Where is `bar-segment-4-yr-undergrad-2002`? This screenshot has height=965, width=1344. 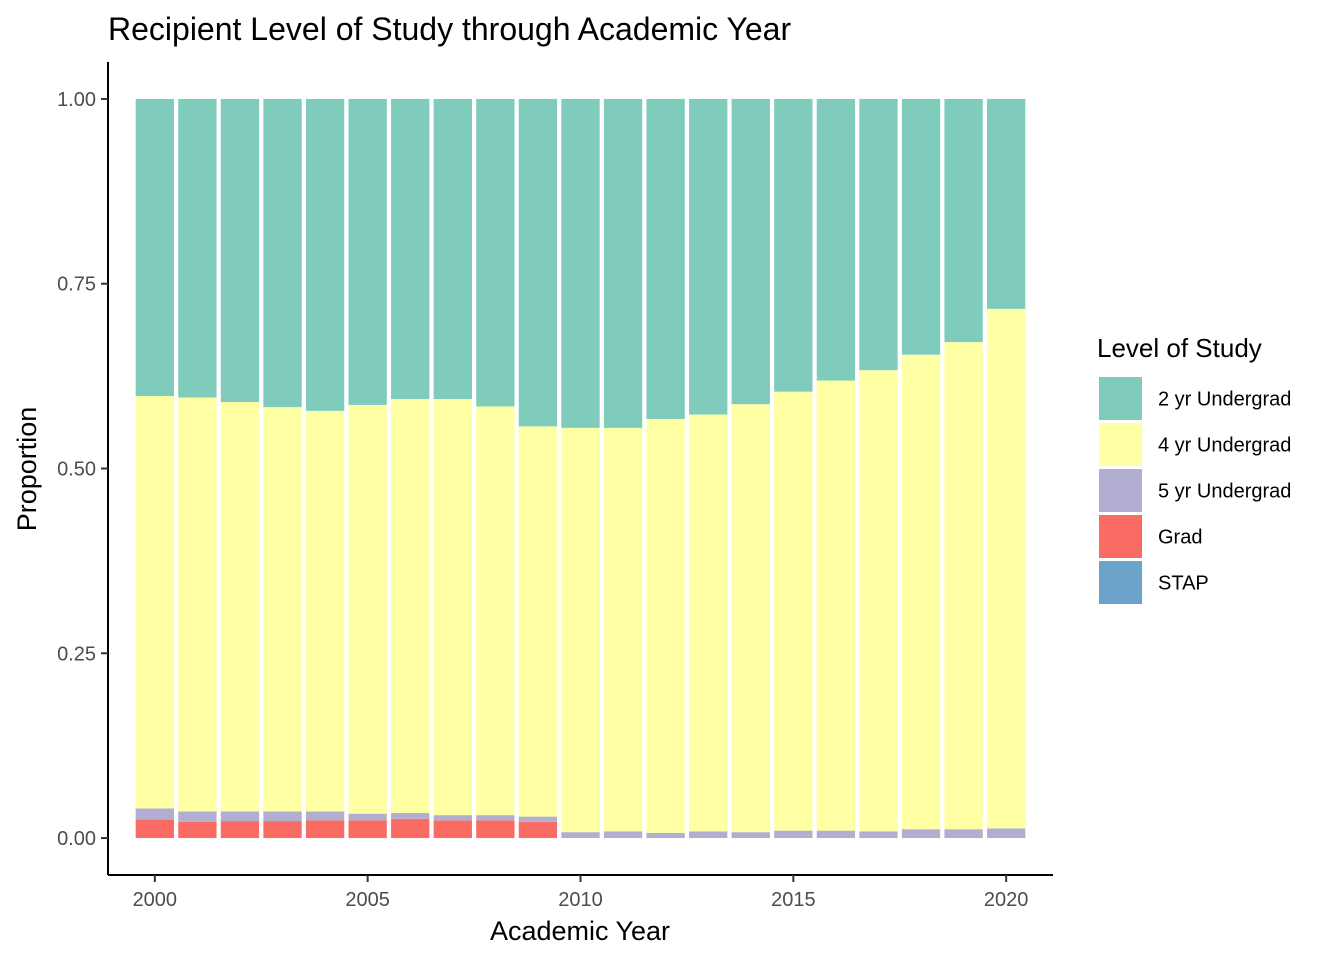 bar-segment-4-yr-undergrad-2002 is located at coordinates (240, 606).